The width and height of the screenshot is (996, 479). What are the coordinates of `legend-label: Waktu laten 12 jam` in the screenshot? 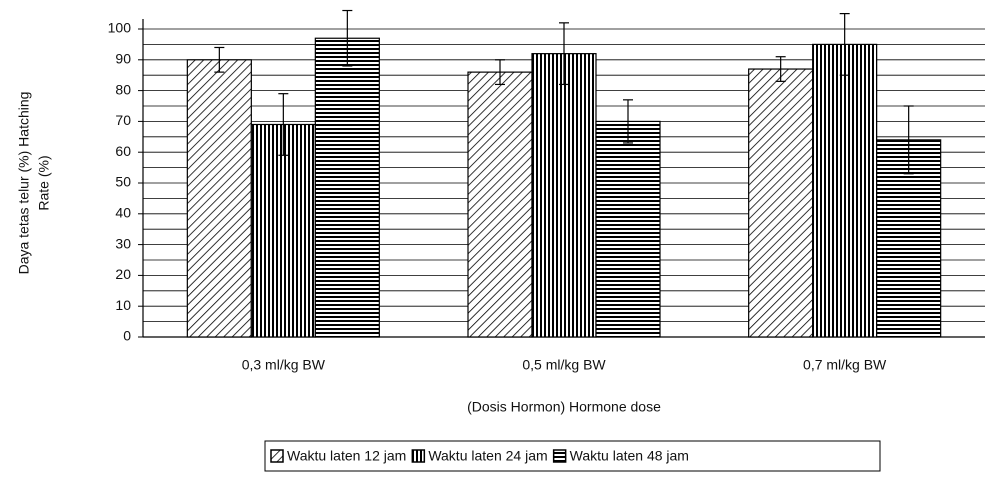 It's located at (346, 456).